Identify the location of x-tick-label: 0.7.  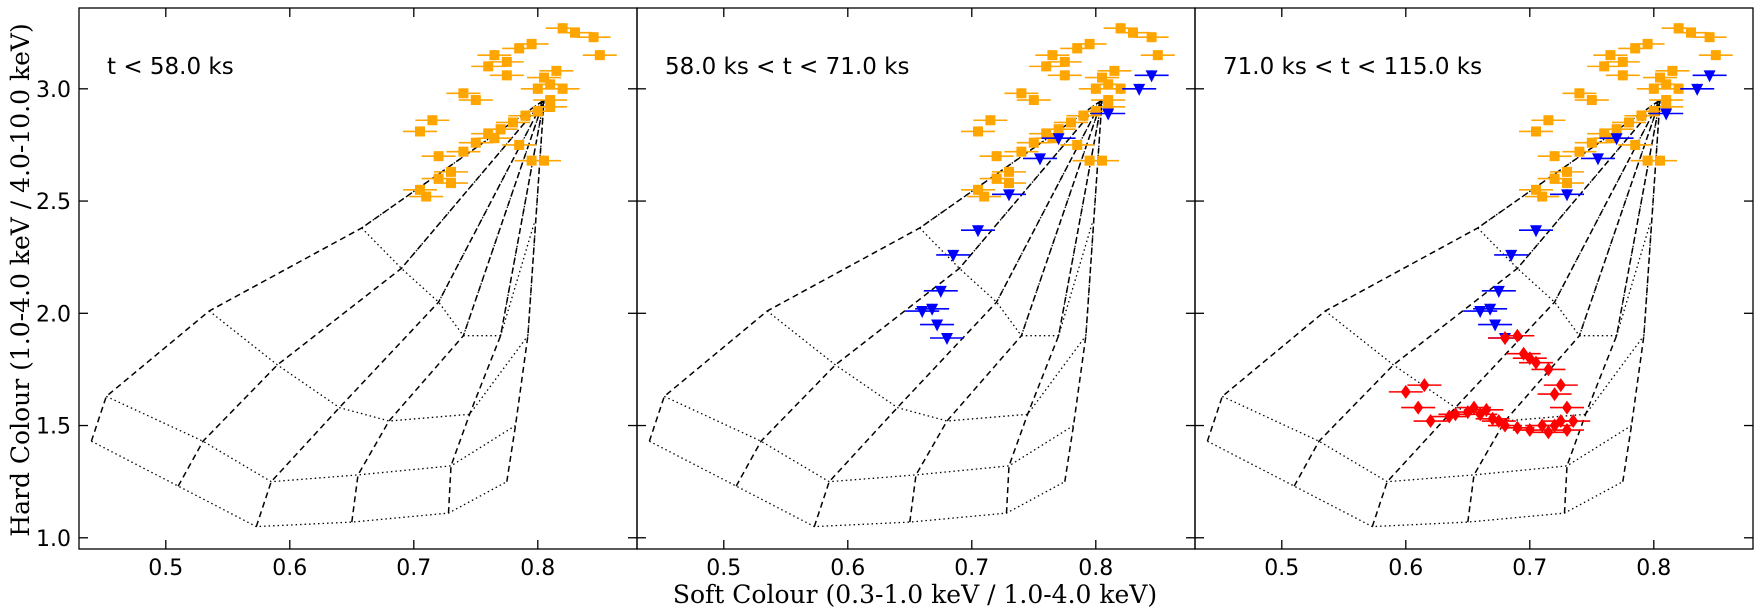
(971, 568).